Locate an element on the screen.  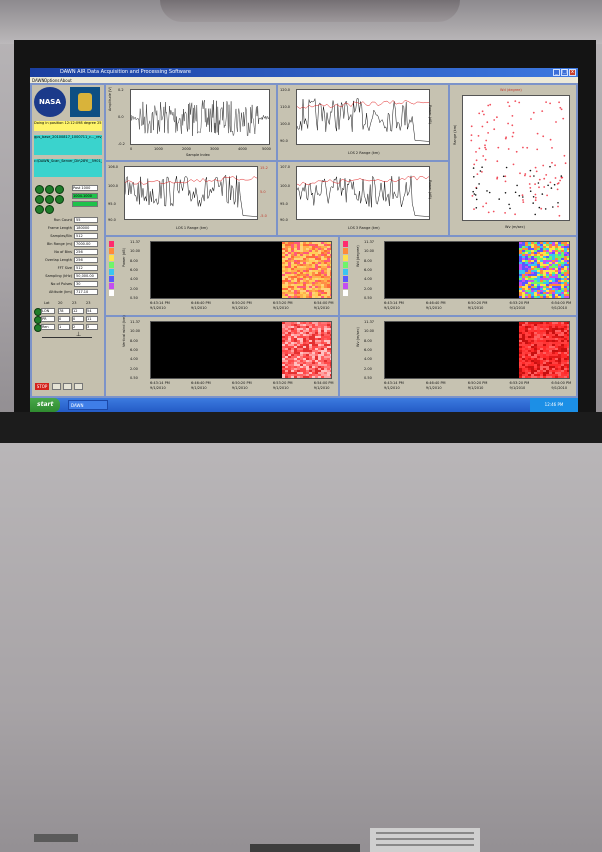
param-row-8: No of Pulses 30 is located at coordinates (68, 284).